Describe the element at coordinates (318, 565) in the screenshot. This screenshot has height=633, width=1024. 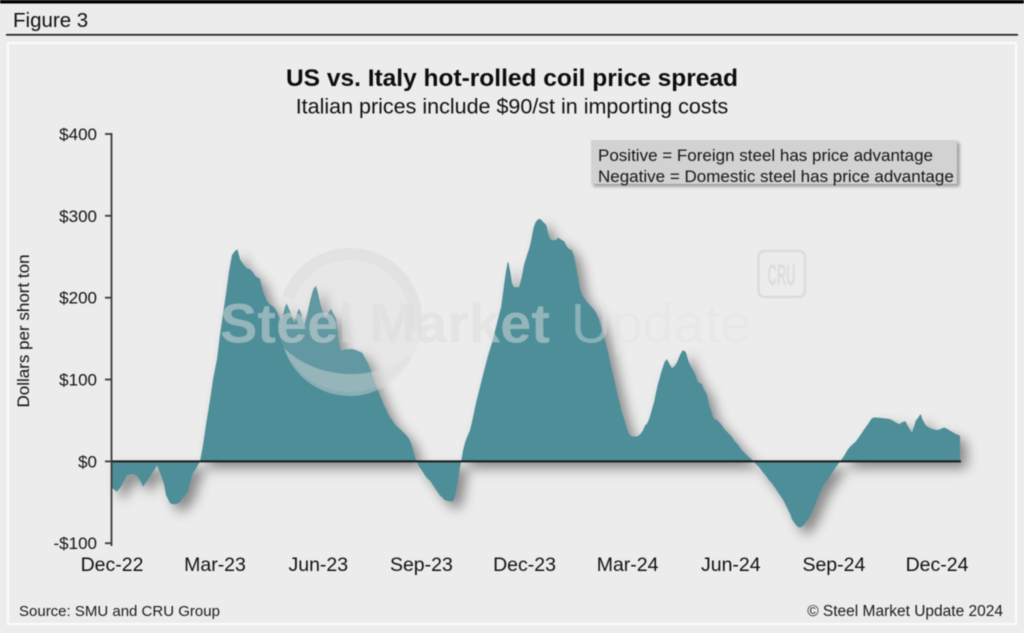
I see `svg-text: Jun-23` at that location.